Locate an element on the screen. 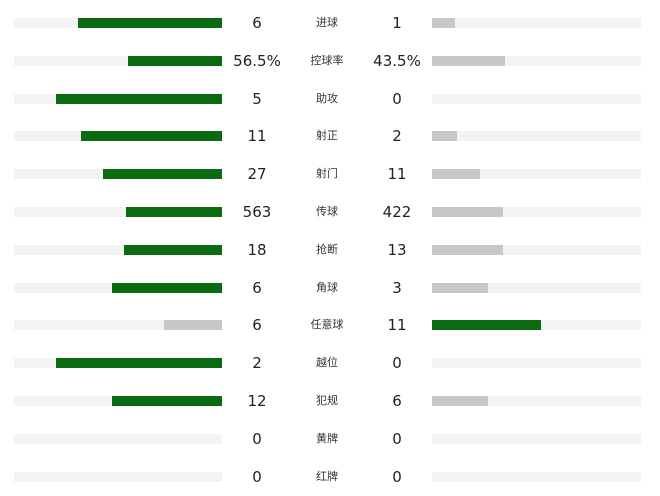  stat-label: 传球 is located at coordinates (327, 211).